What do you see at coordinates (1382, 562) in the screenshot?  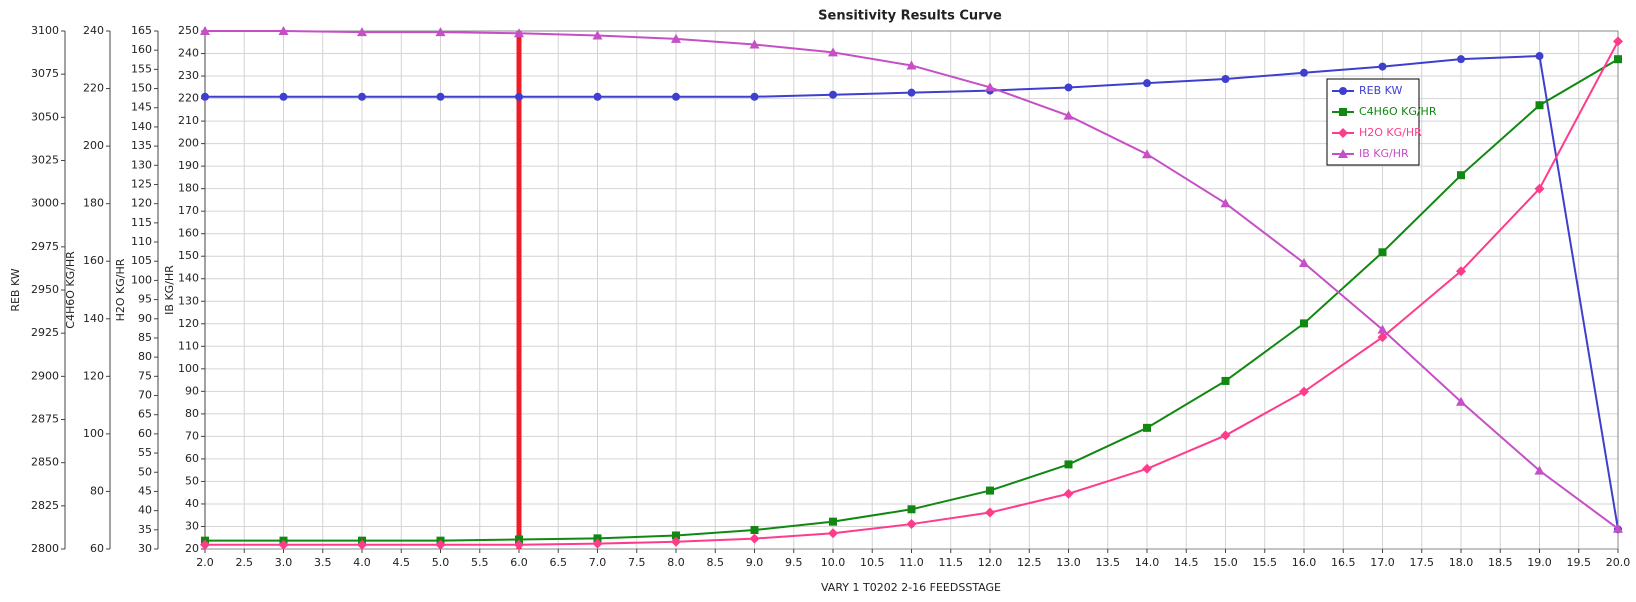 I see `x-tick-label: 17.0` at bounding box center [1382, 562].